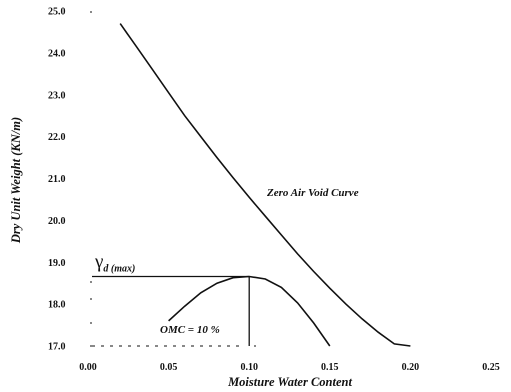 This screenshot has height=392, width=511. Describe the element at coordinates (57, 95) in the screenshot. I see `y-tick-label-6: 23.0` at that location.